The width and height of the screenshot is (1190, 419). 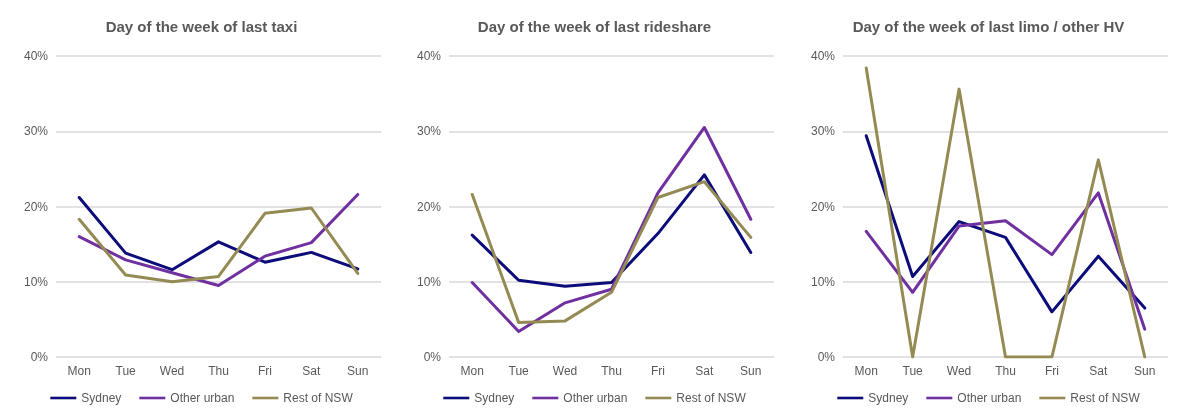 What do you see at coordinates (595, 26) in the screenshot?
I see `chart-title: Day of the week of last rideshare` at bounding box center [595, 26].